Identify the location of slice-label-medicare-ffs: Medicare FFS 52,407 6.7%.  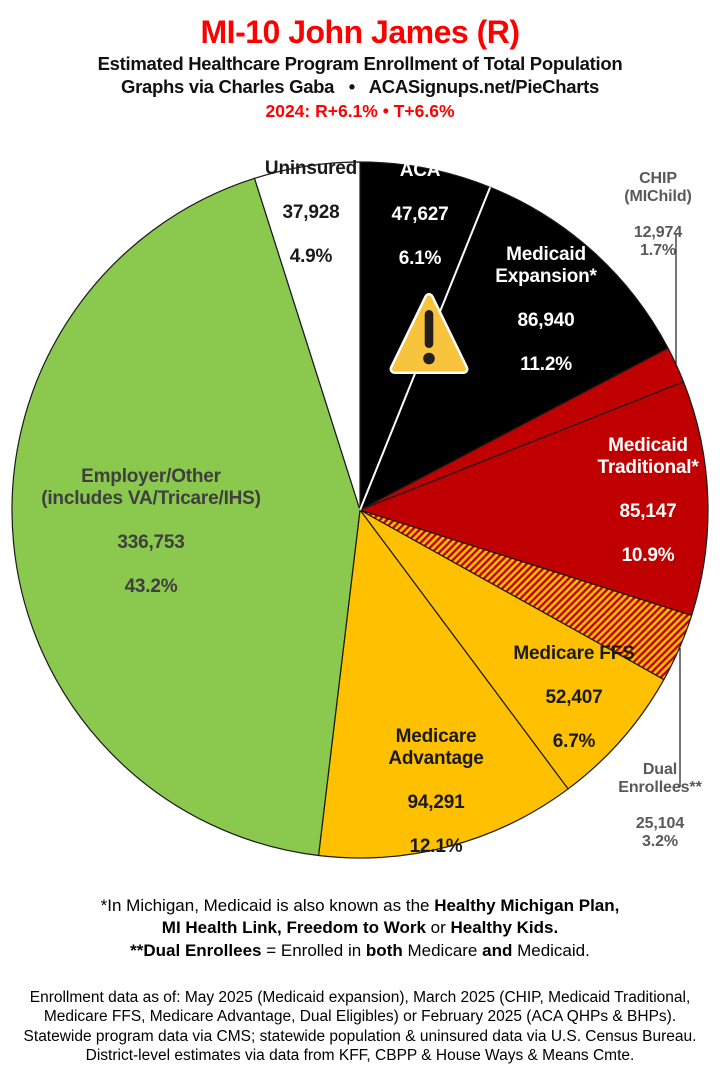
(573, 698).